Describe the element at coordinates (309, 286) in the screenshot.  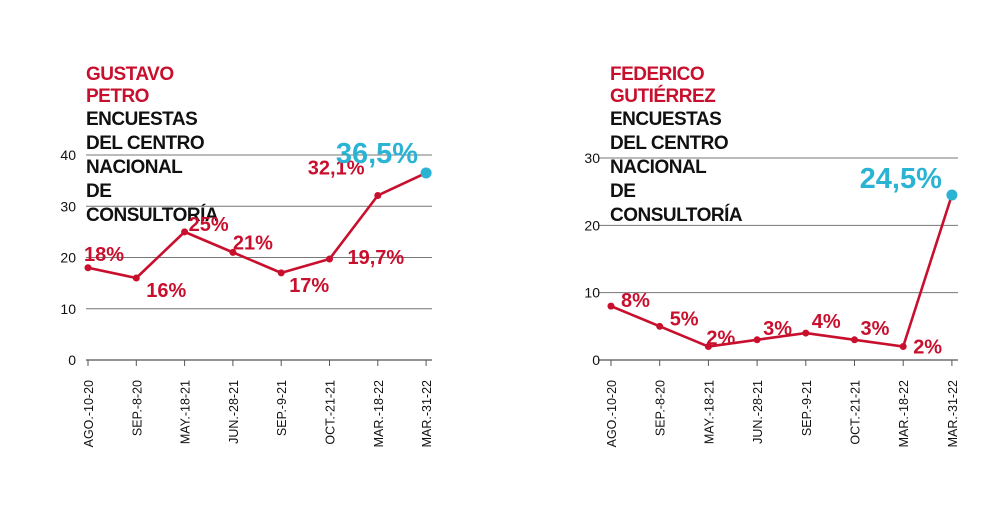
I see `data-label: 17%` at that location.